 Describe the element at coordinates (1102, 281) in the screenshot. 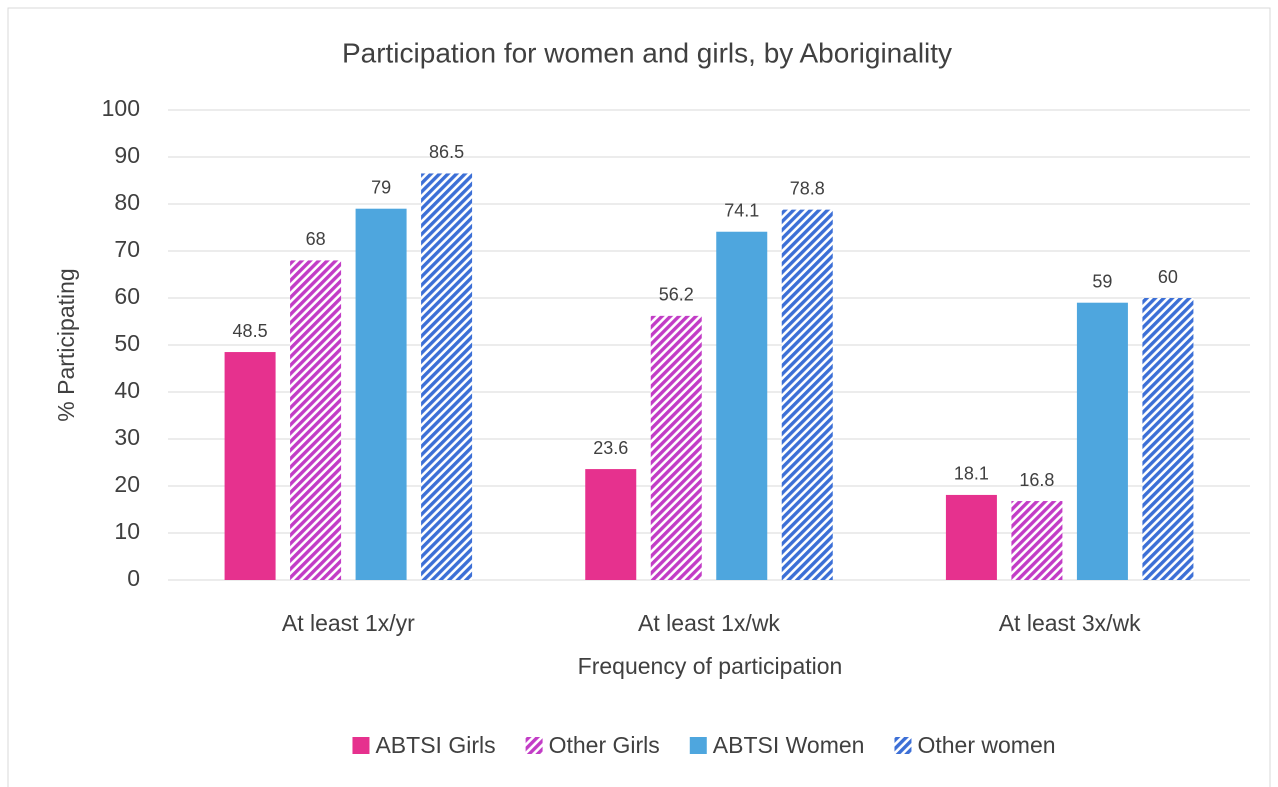

I see `data-label: 59` at that location.